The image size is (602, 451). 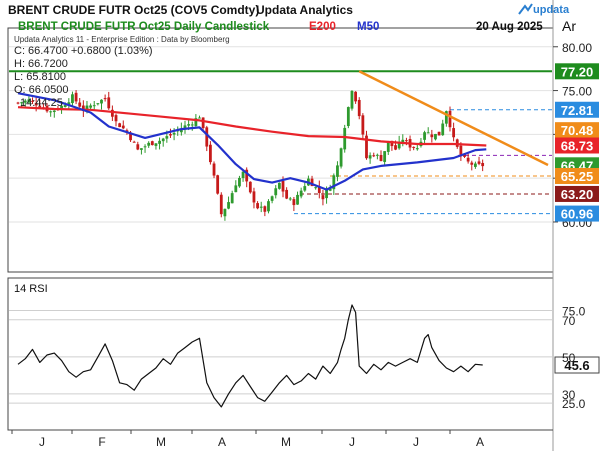 I want to click on updata-logo-icon, so click(x=525, y=9).